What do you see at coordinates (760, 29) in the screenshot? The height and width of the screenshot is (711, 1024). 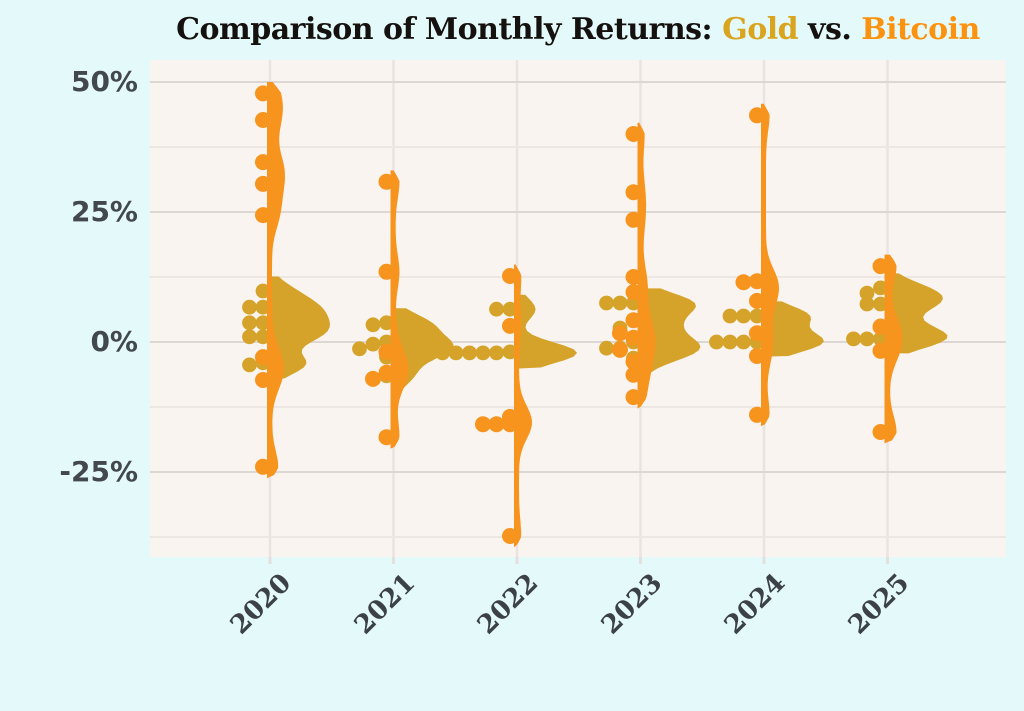 I see `title-gold-label: Gold` at bounding box center [760, 29].